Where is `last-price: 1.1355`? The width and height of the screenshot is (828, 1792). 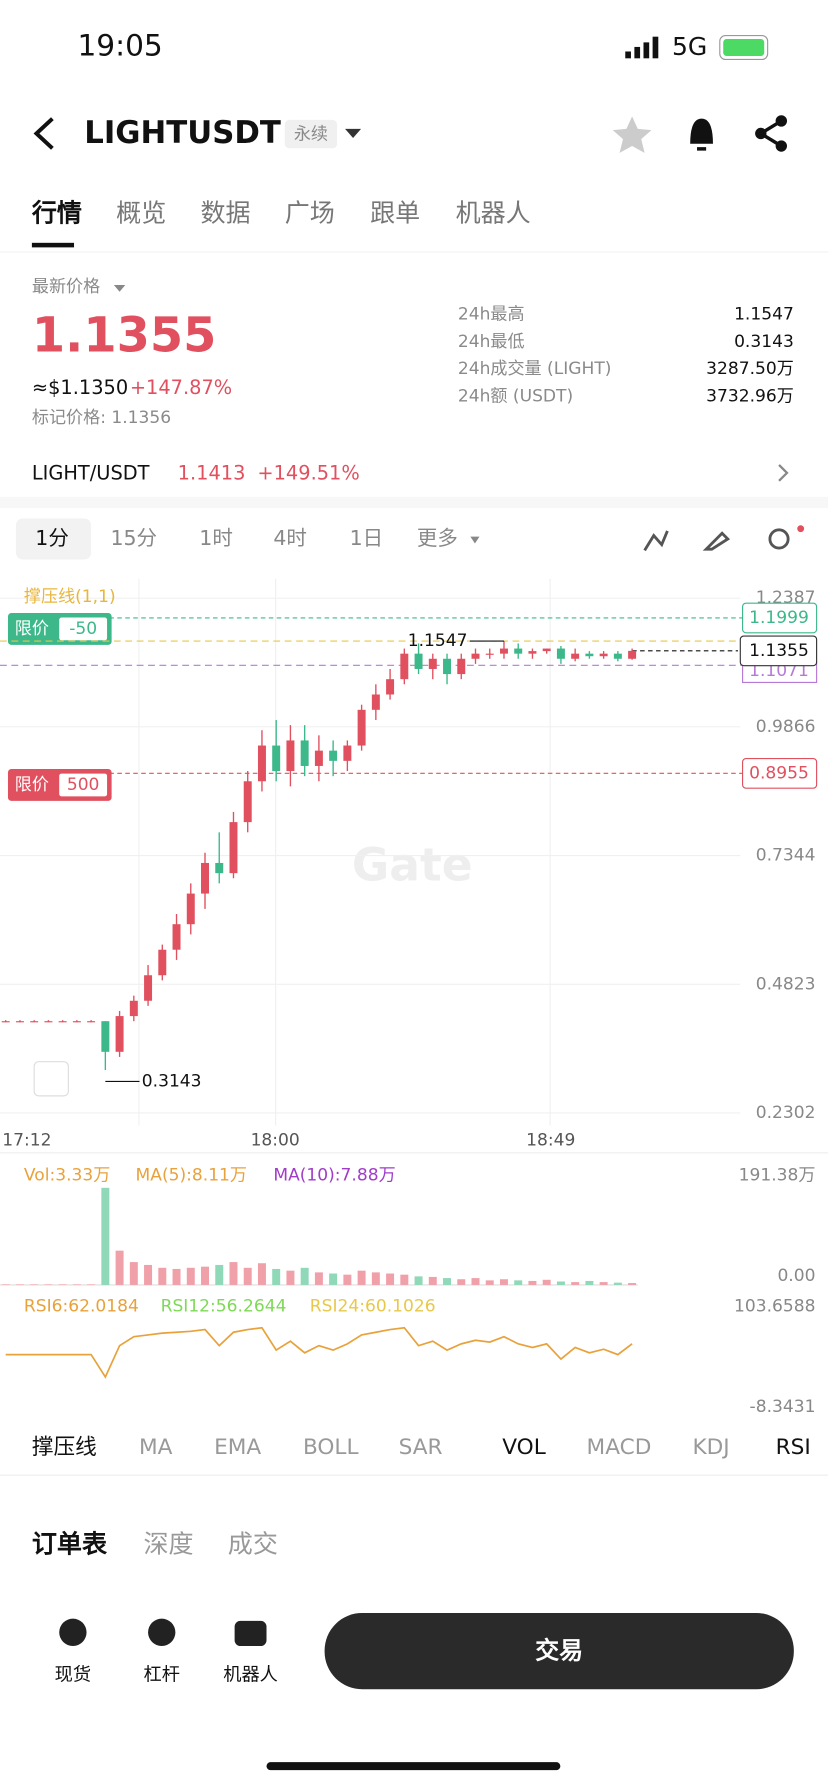 last-price: 1.1355 is located at coordinates (124, 335).